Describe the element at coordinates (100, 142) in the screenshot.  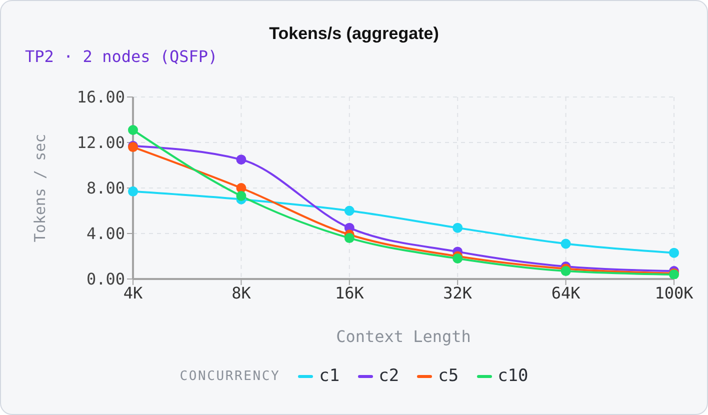
I see `y-tick-label: 12.00` at that location.